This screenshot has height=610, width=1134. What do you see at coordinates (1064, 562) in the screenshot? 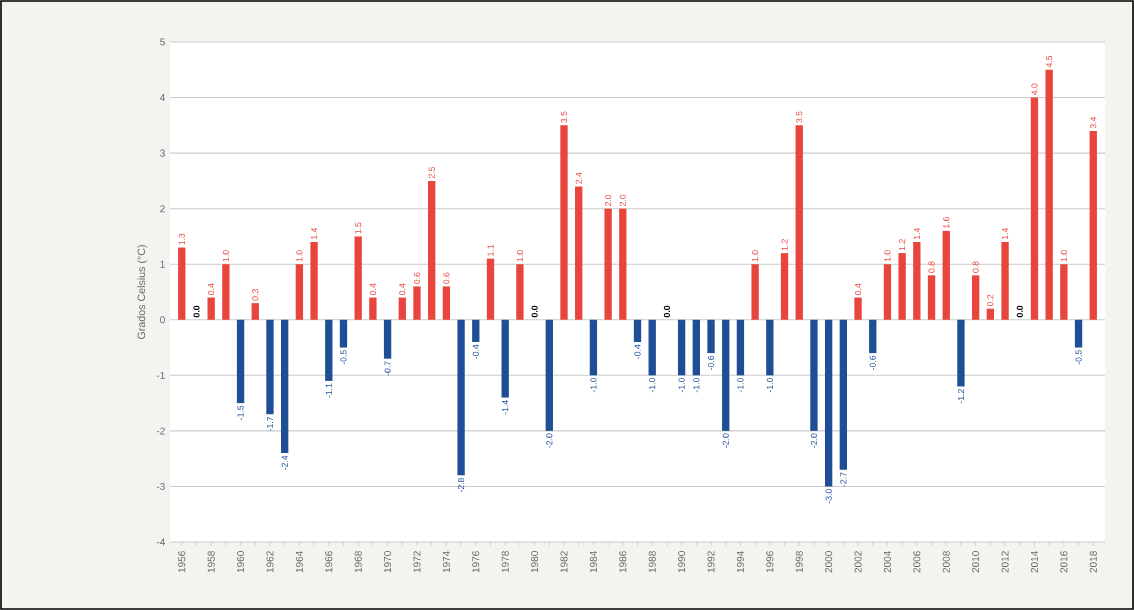
I see `x-tick-label: 2016` at bounding box center [1064, 562].